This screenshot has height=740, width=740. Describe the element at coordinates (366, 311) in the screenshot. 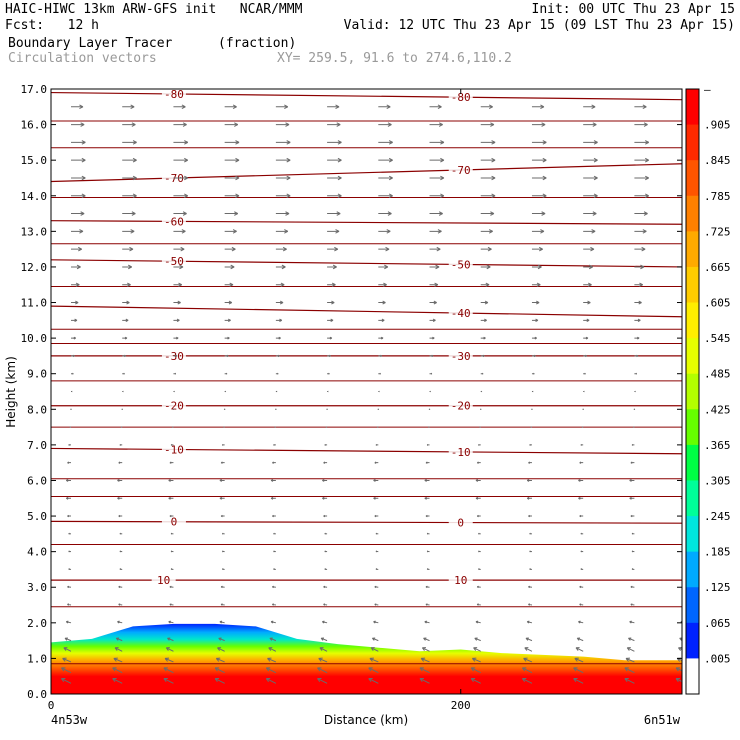

I see `contour-line` at that location.